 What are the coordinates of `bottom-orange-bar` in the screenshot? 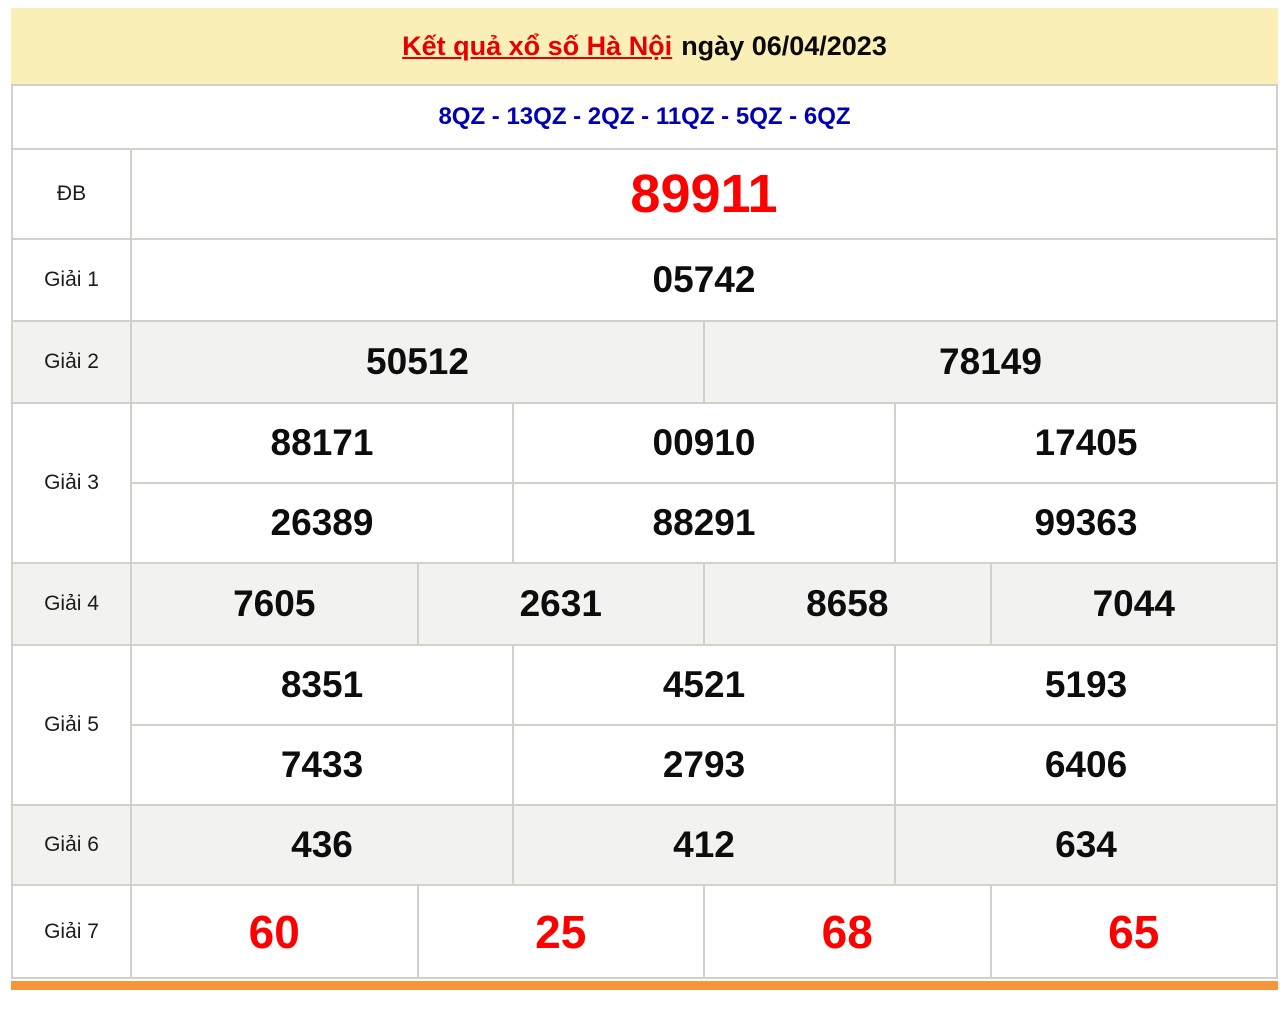 It's located at (644, 985).